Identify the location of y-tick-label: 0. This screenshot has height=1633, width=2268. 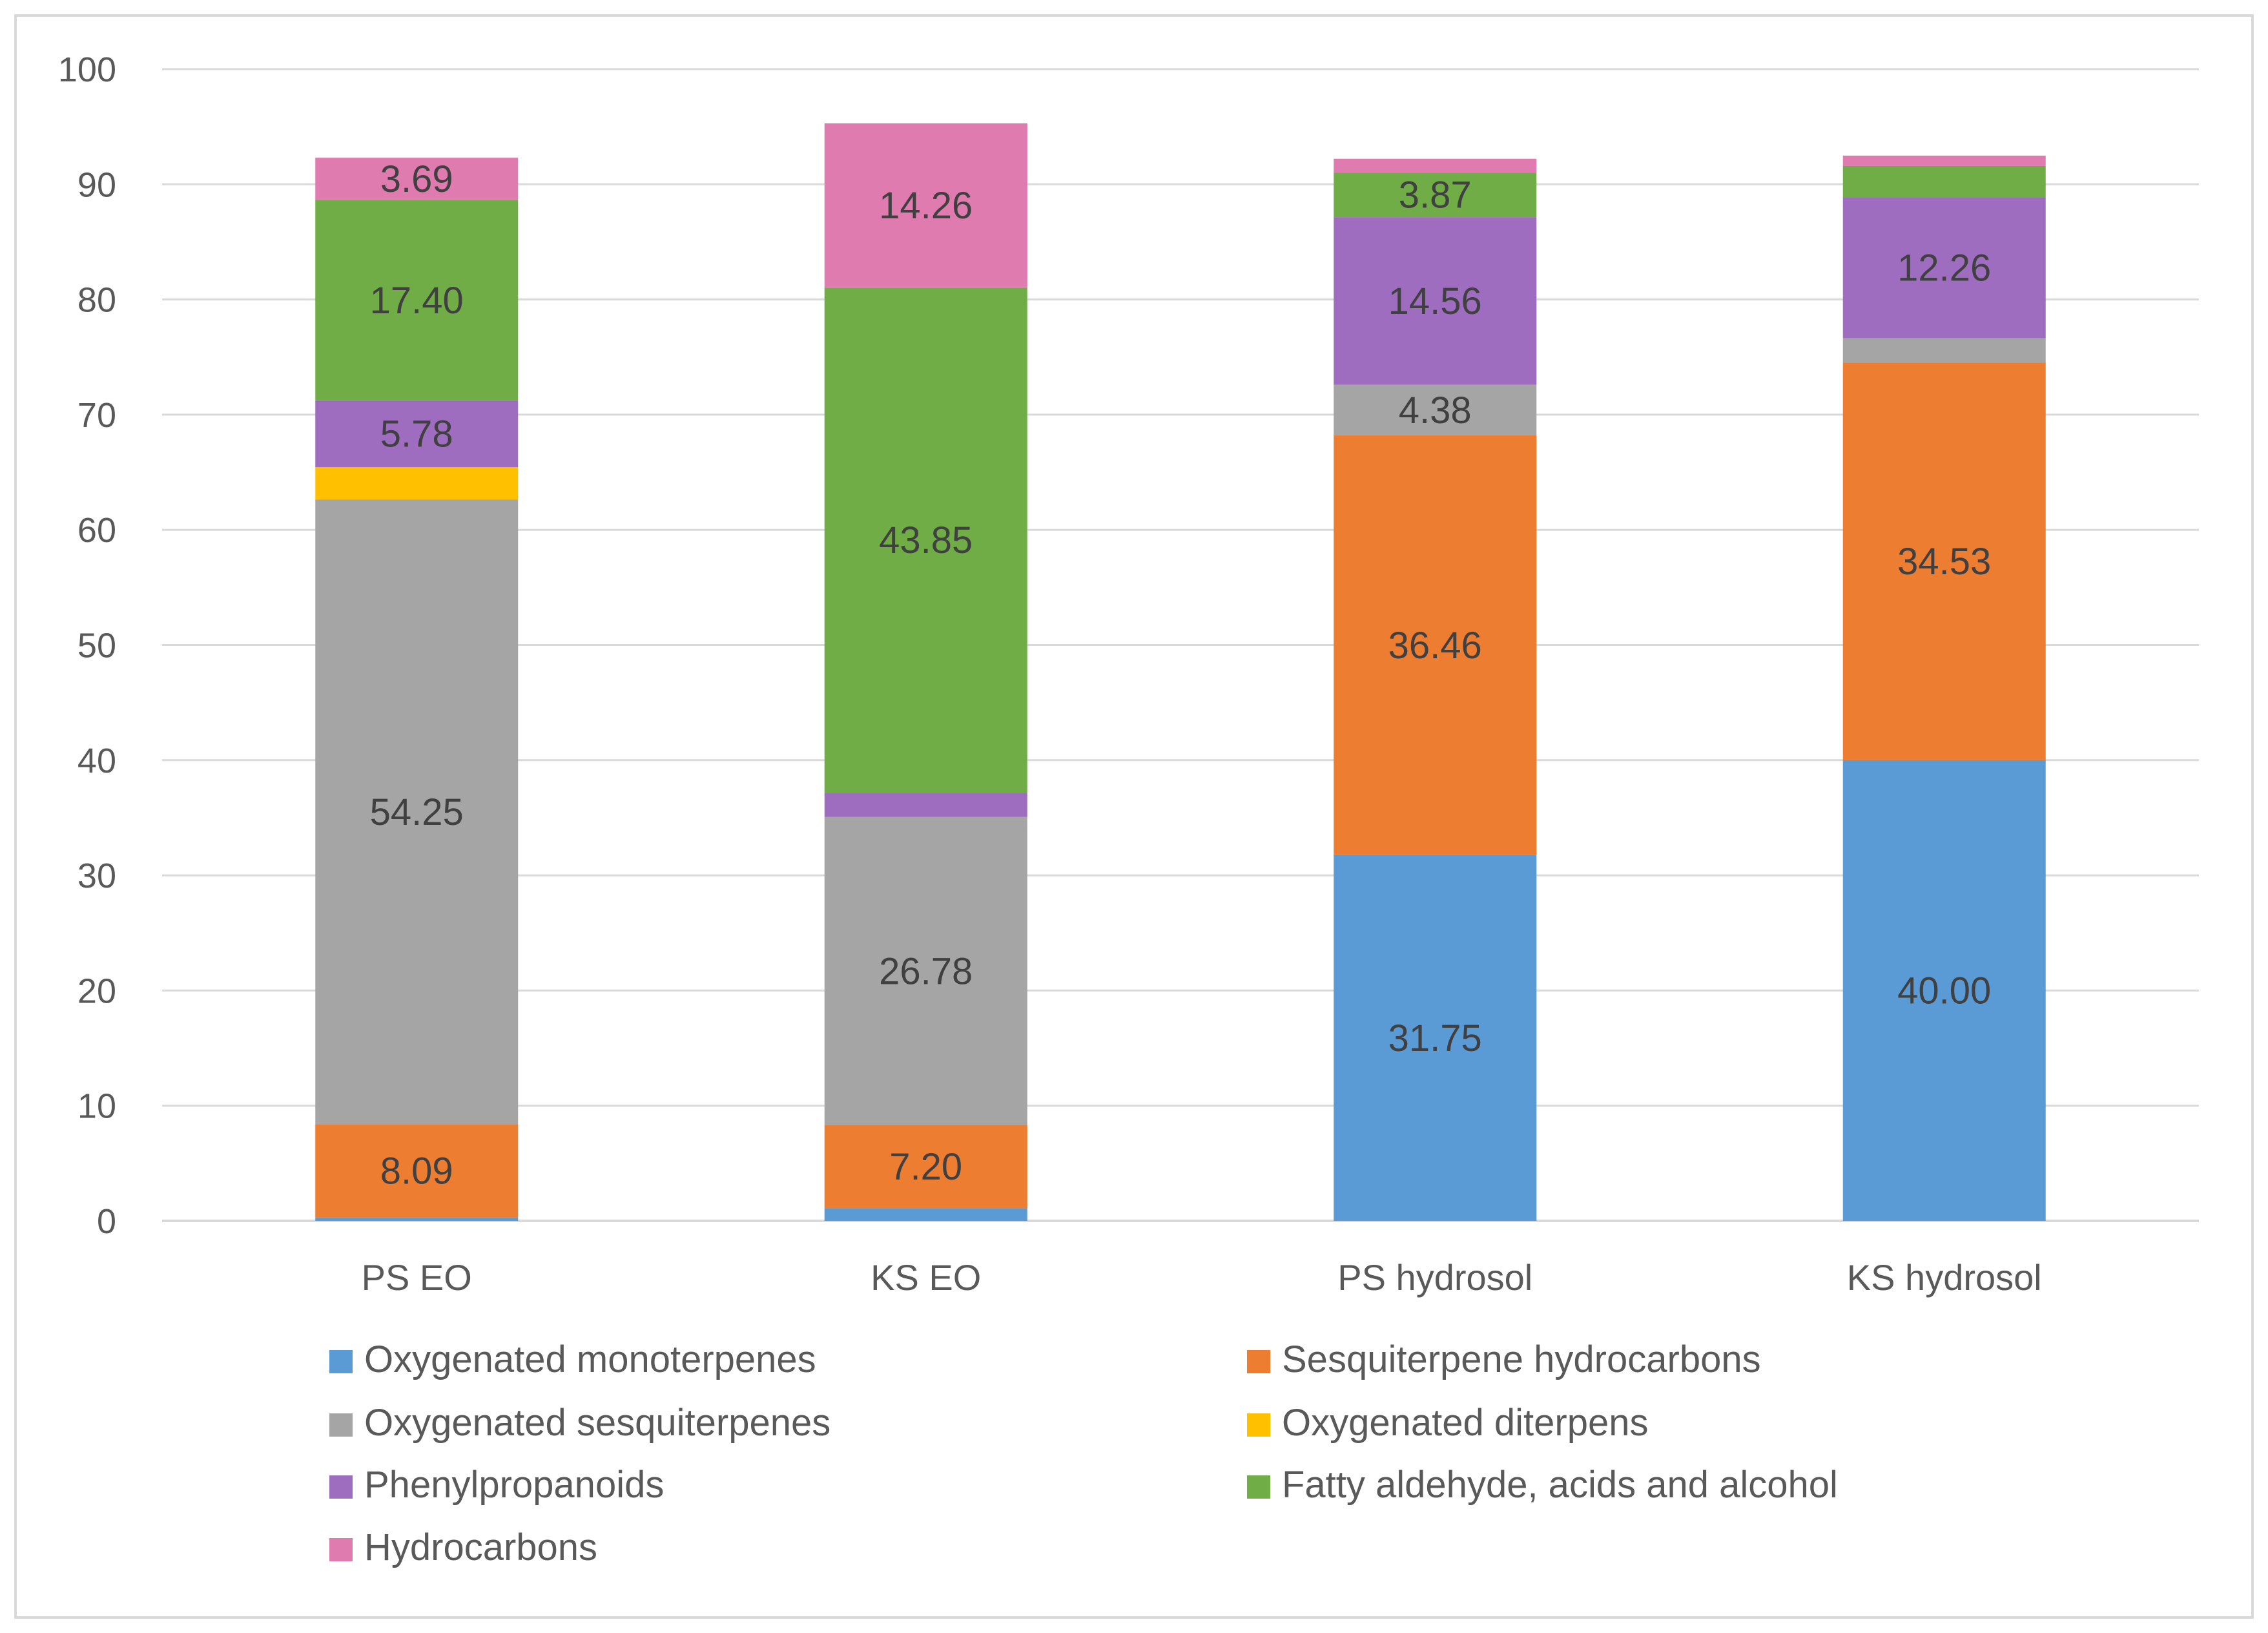
(106, 1221).